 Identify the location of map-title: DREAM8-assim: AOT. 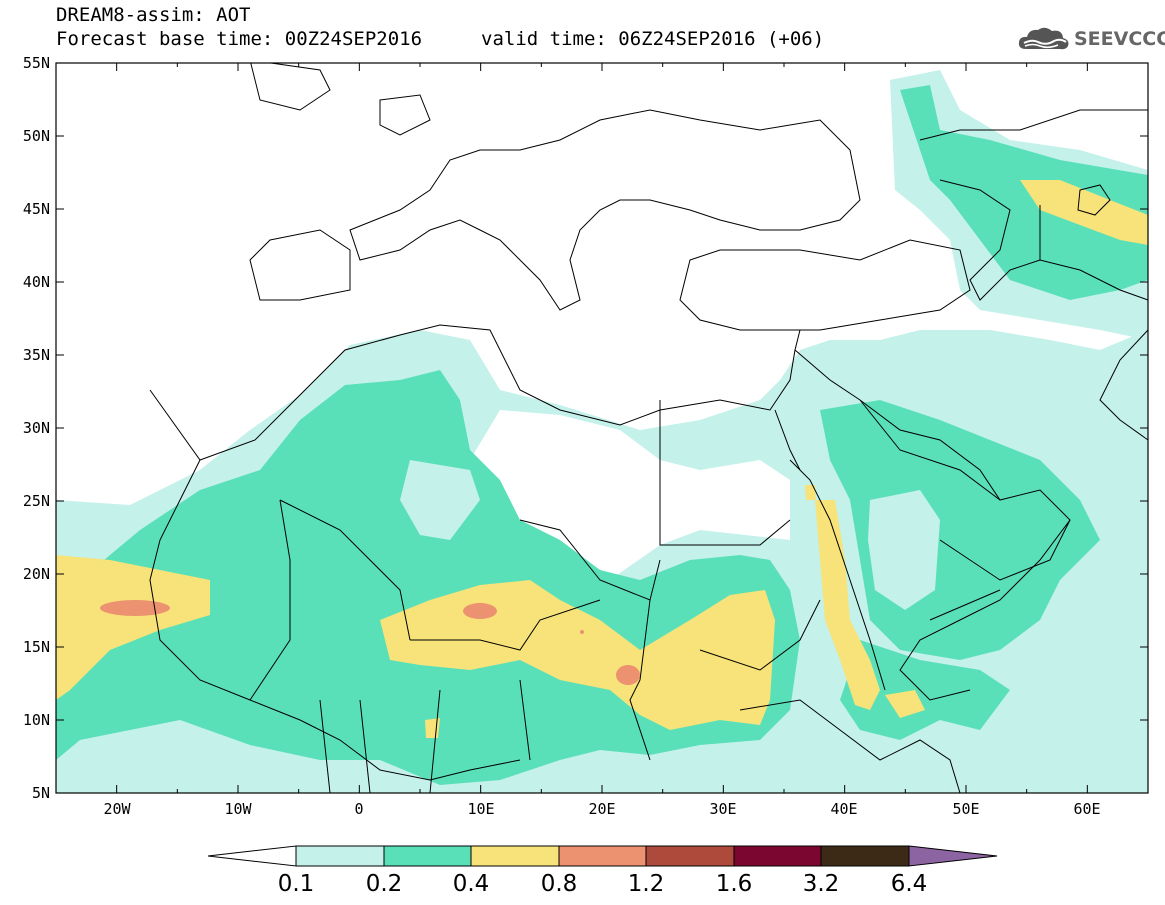
(153, 15).